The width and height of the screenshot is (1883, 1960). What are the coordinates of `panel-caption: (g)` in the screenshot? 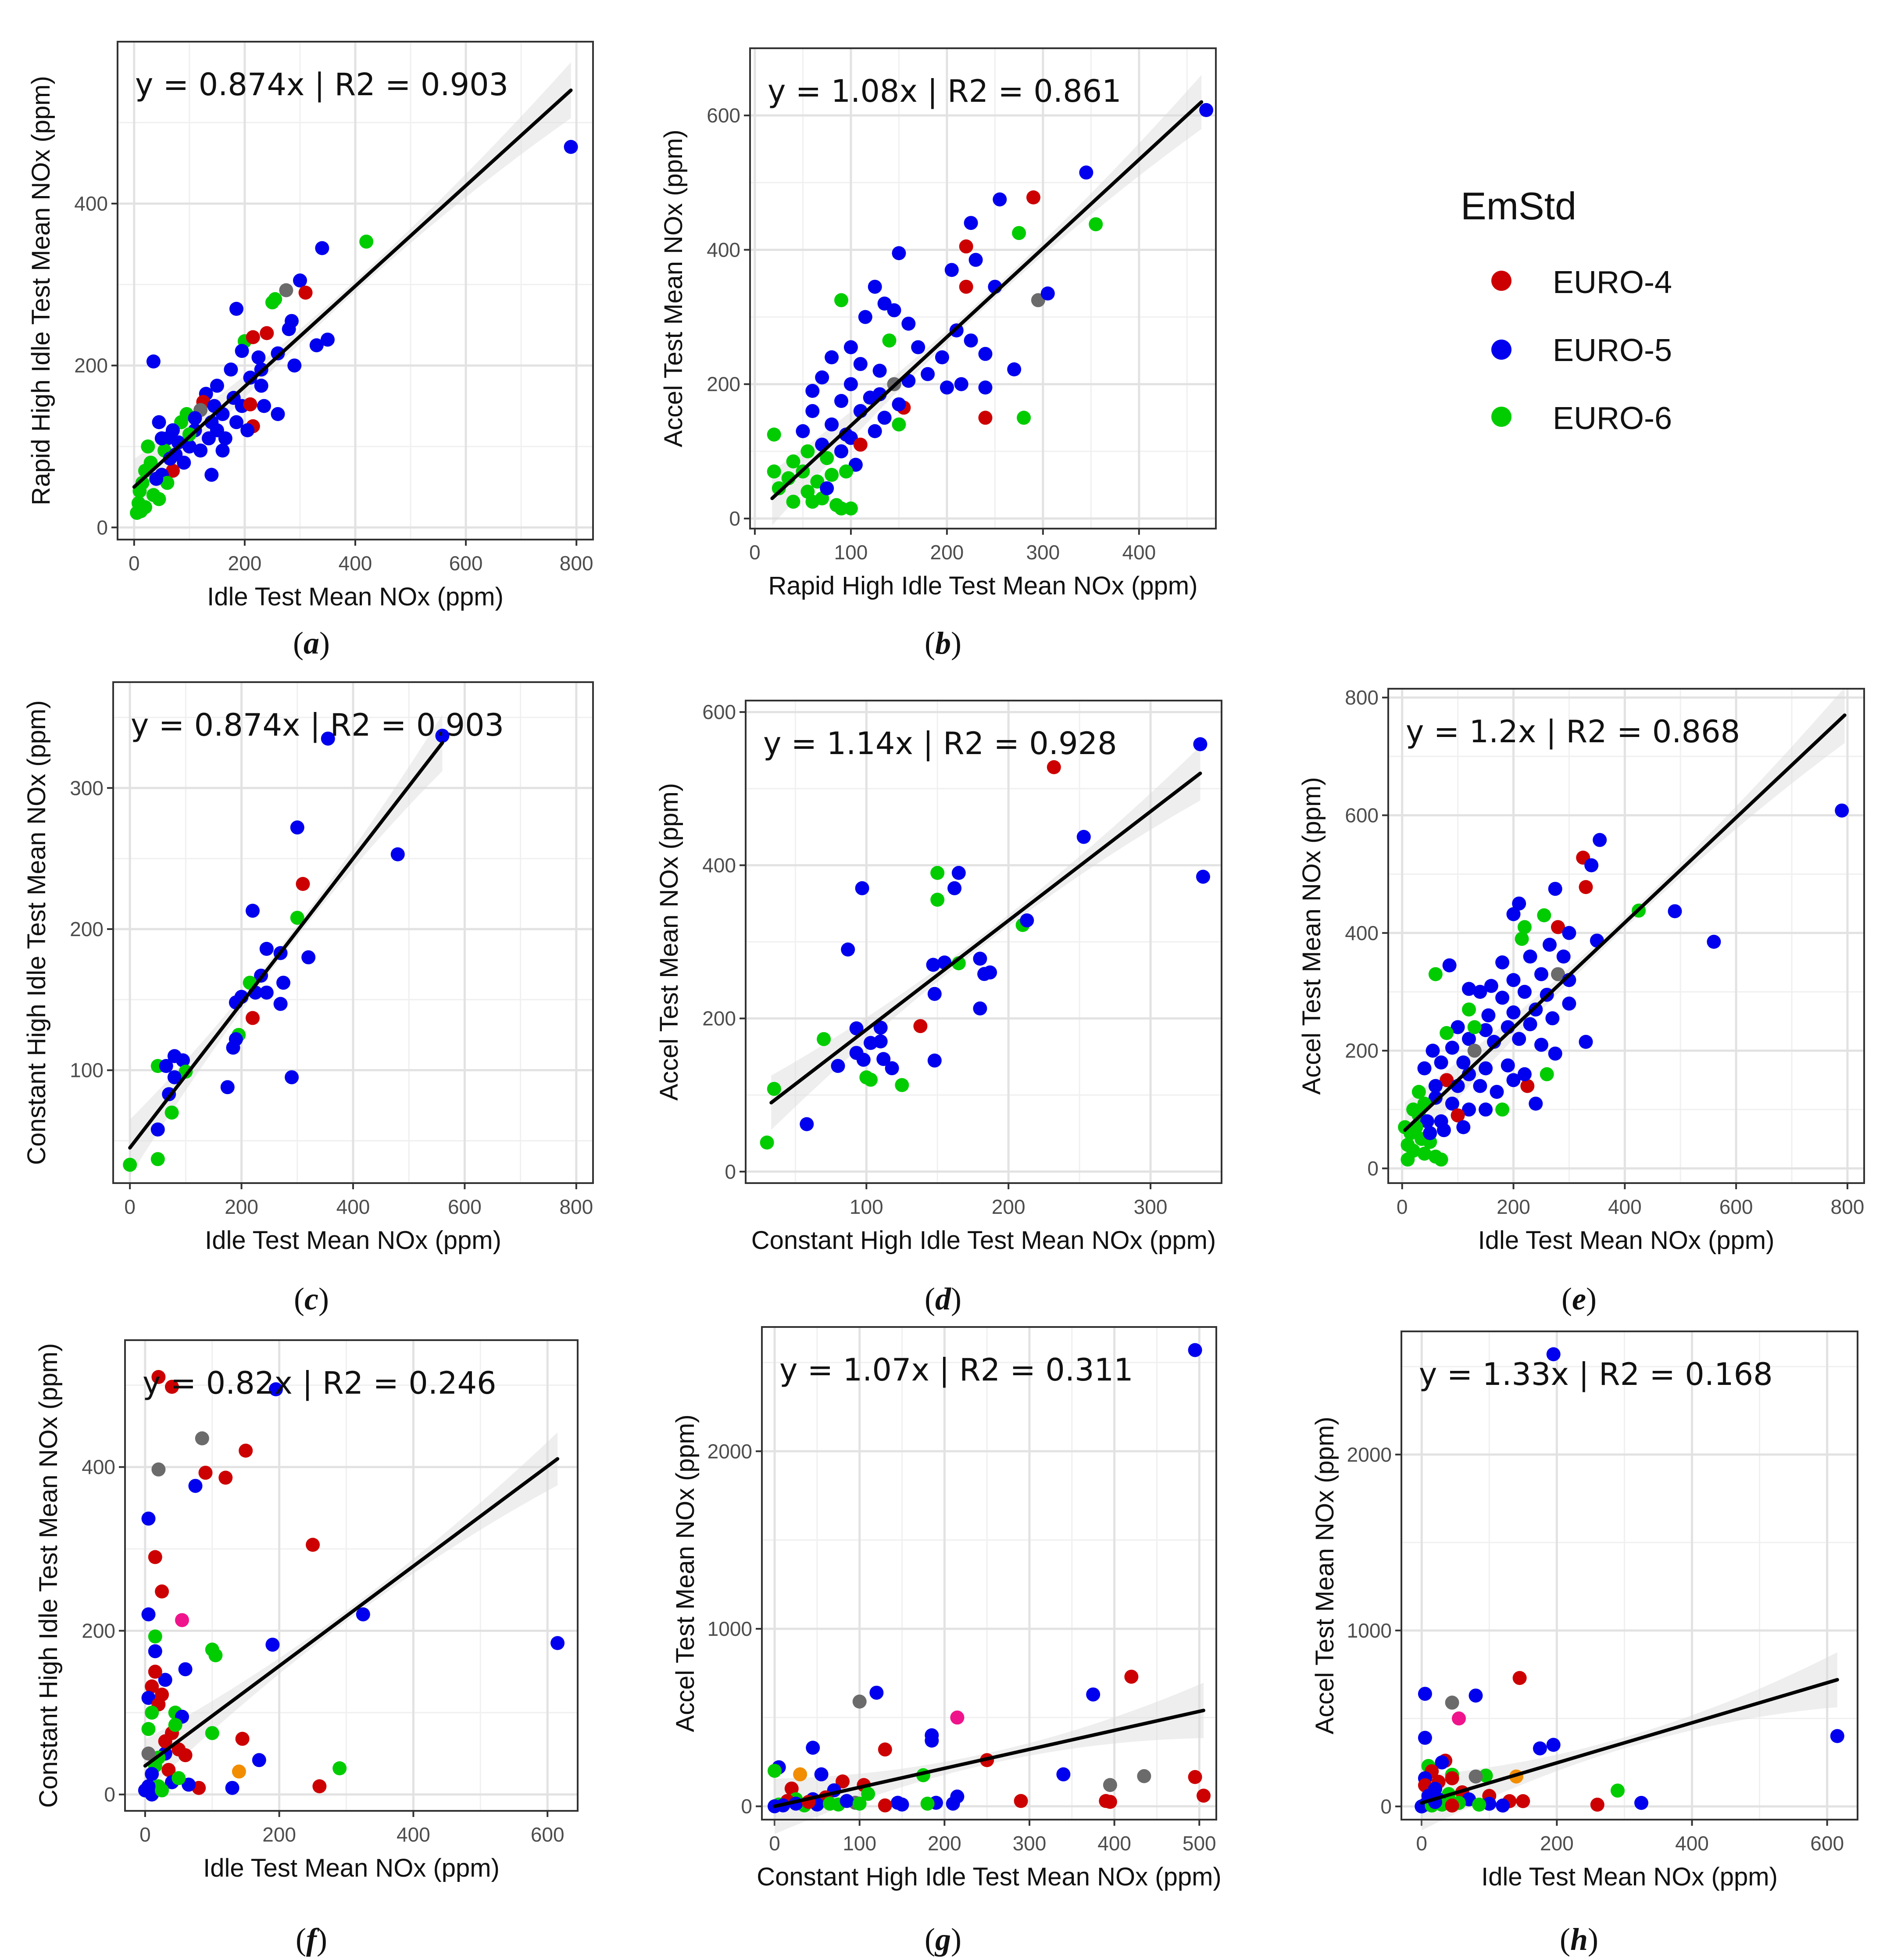 It's located at (943, 1939).